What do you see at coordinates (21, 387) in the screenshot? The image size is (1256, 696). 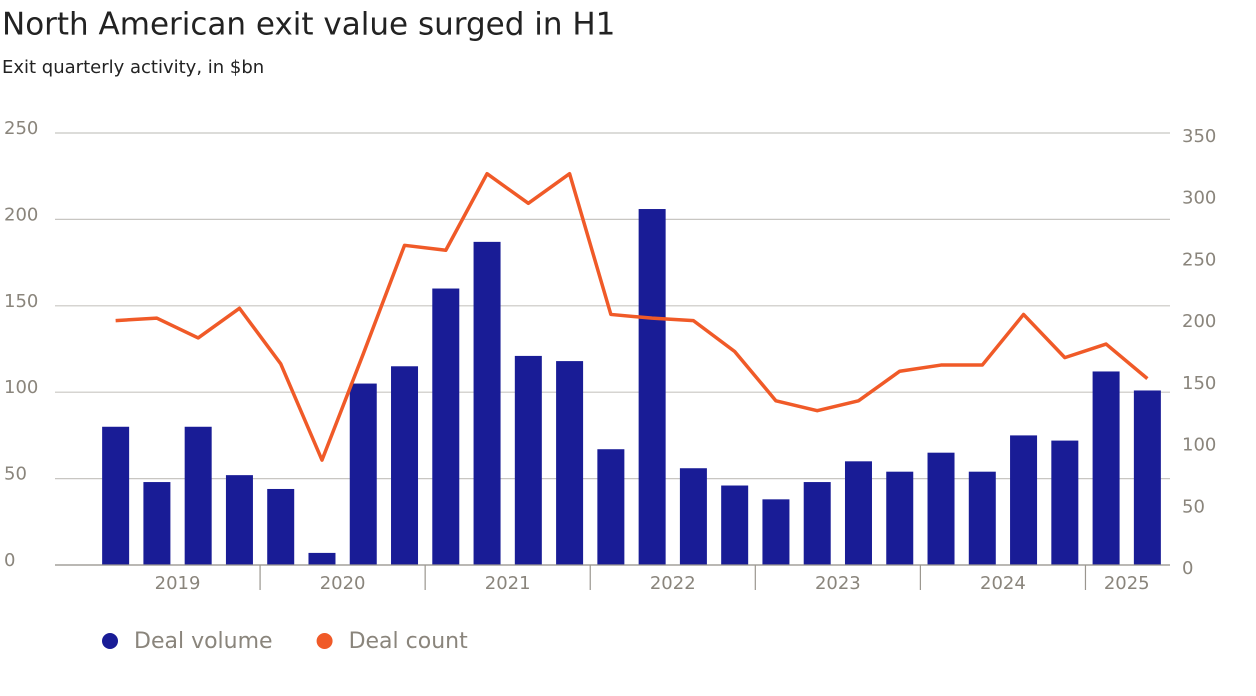 I see `y-tick-label: 100` at bounding box center [21, 387].